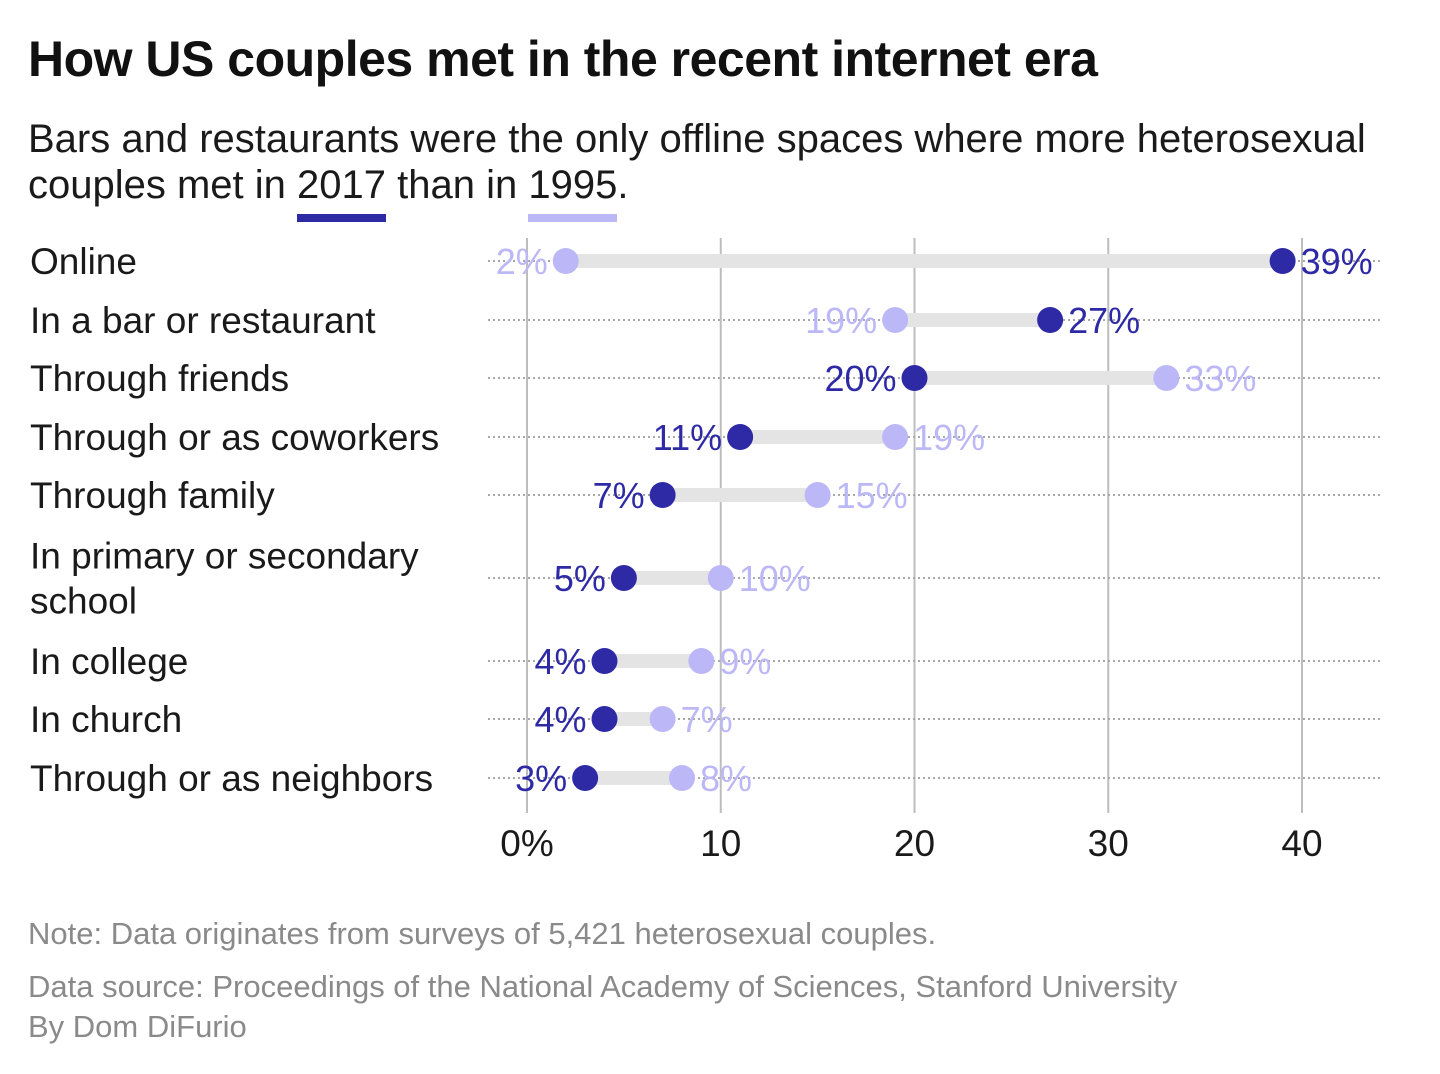  Describe the element at coordinates (707, 719) in the screenshot. I see `value-label-1995: 7%` at that location.